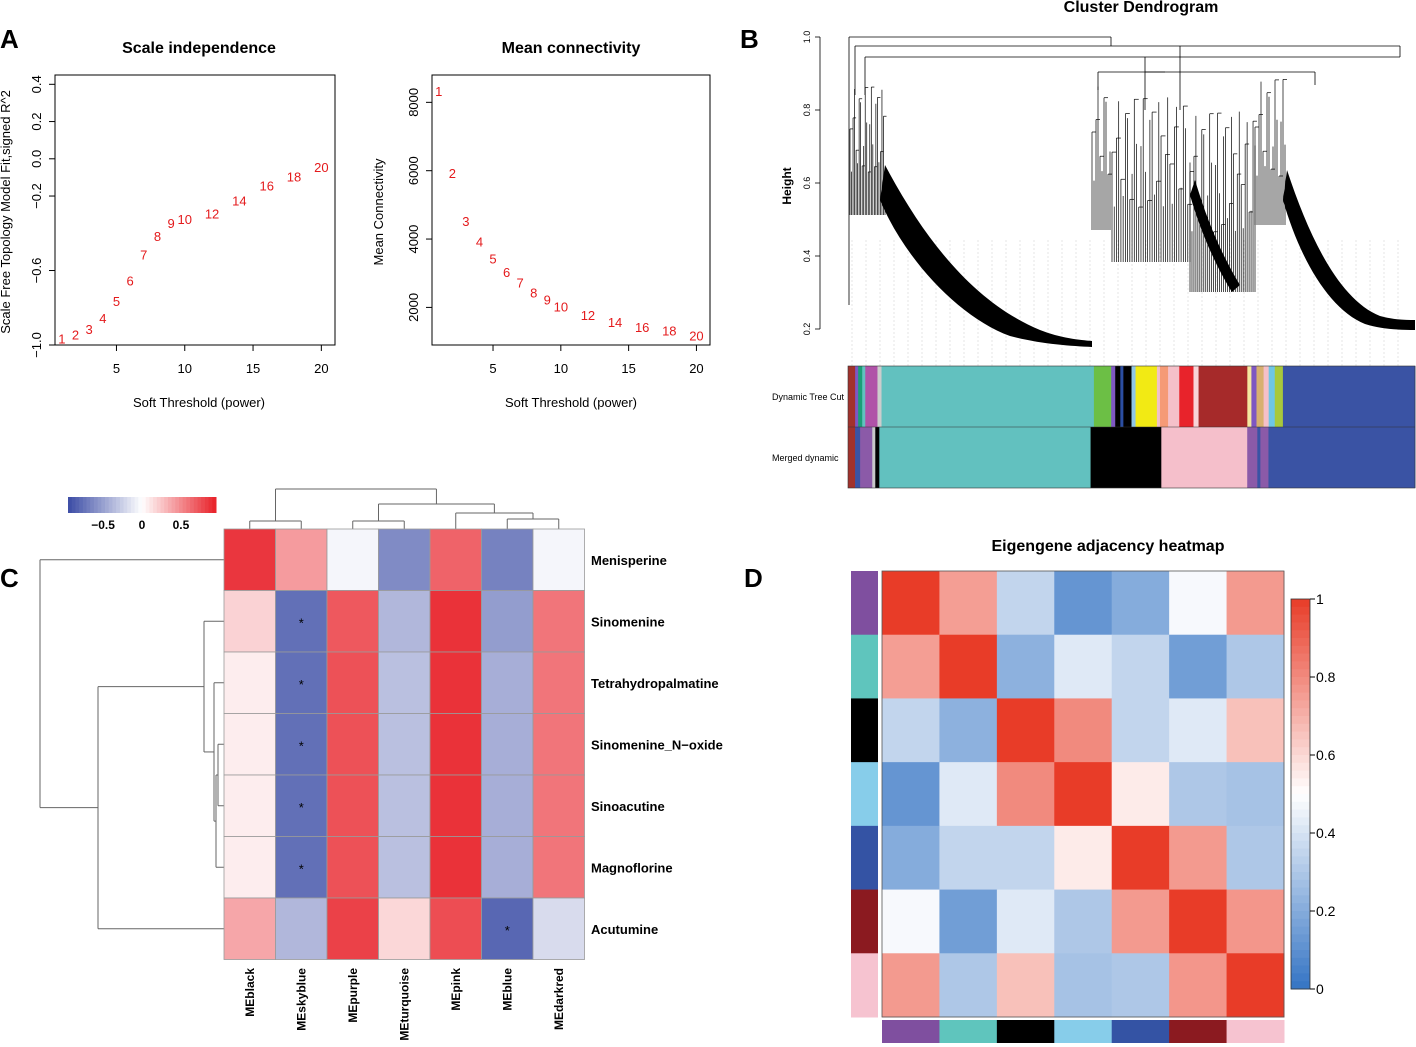  What do you see at coordinates (588, 315) in the screenshot?
I see `mean-connectivity-point-label: 12` at bounding box center [588, 315].